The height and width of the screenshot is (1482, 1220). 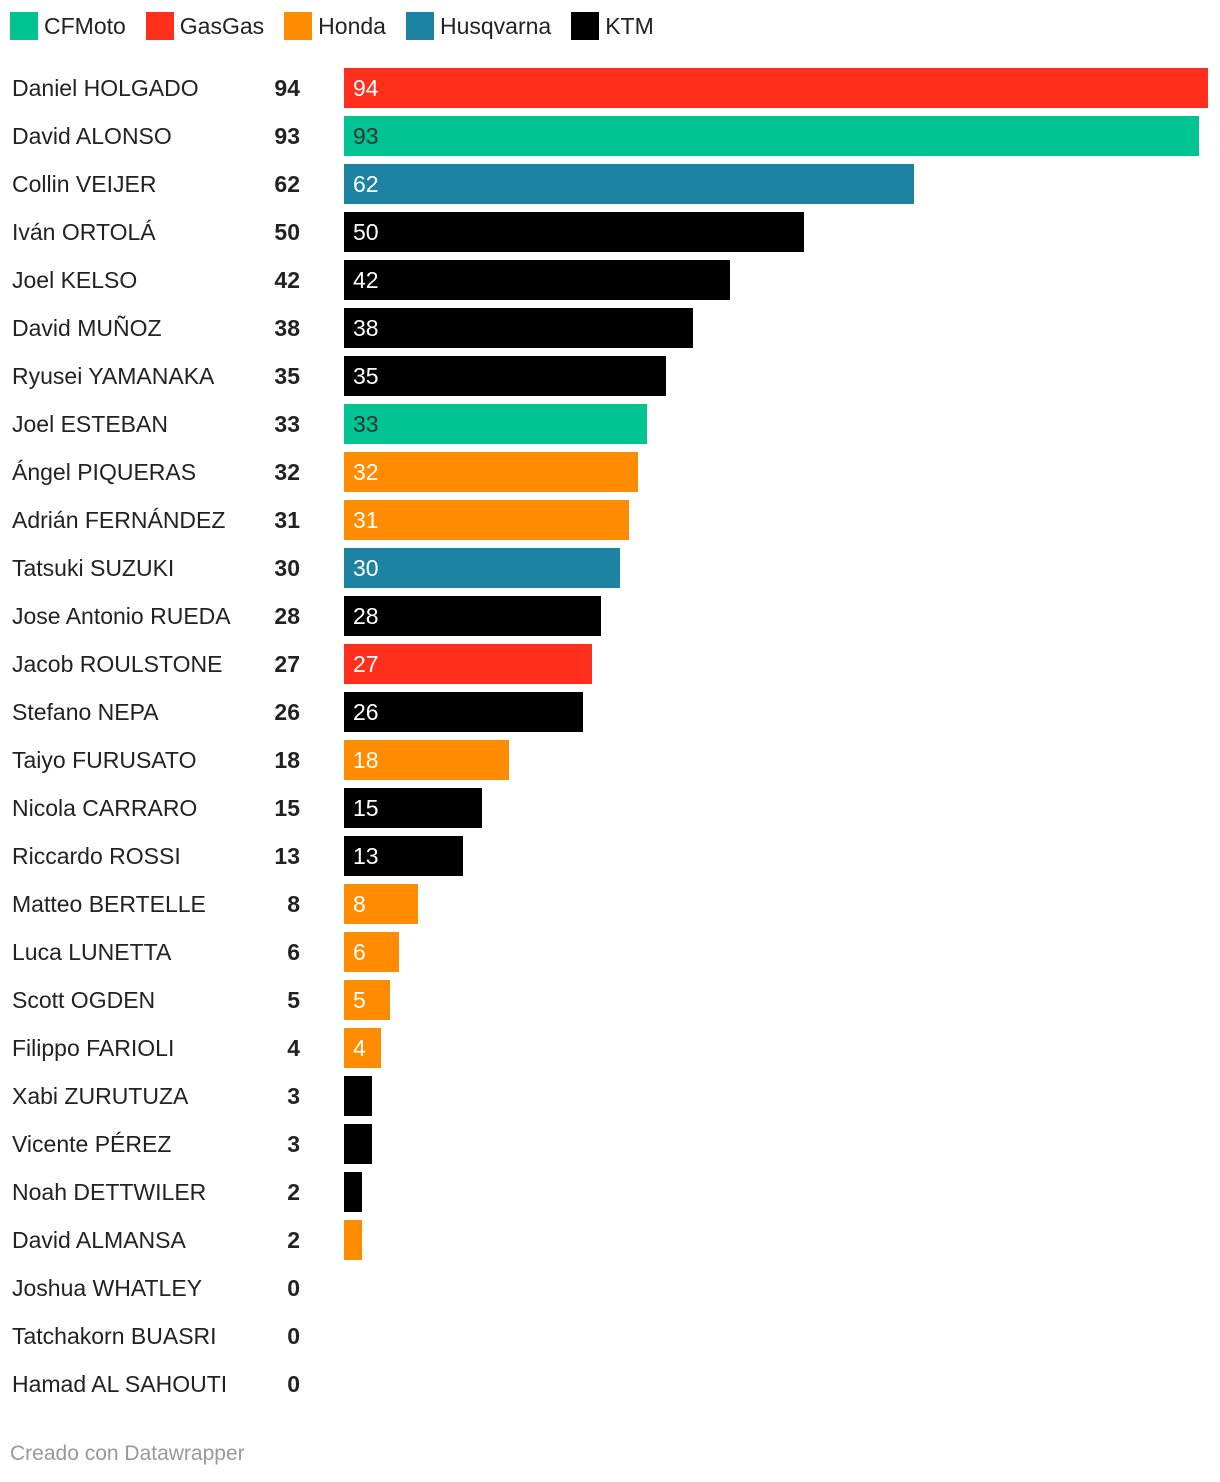 What do you see at coordinates (610, 380) in the screenshot?
I see `bar-row: Ryusei YAMANAKA 35 35` at bounding box center [610, 380].